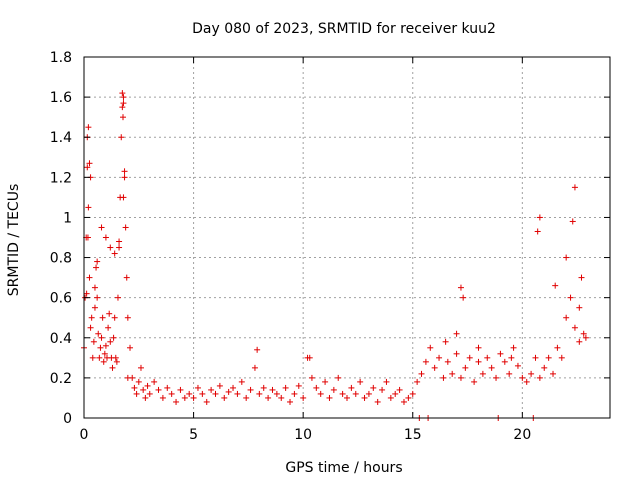  What do you see at coordinates (61, 98) in the screenshot?
I see `y-tick-label: 1.6` at bounding box center [61, 98].